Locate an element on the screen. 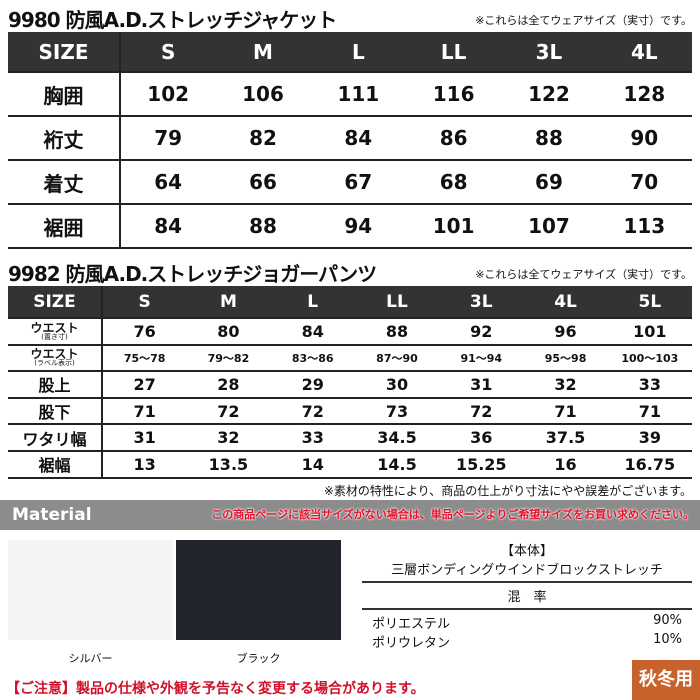 The image size is (700, 700). cell: 16 is located at coordinates (565, 464).